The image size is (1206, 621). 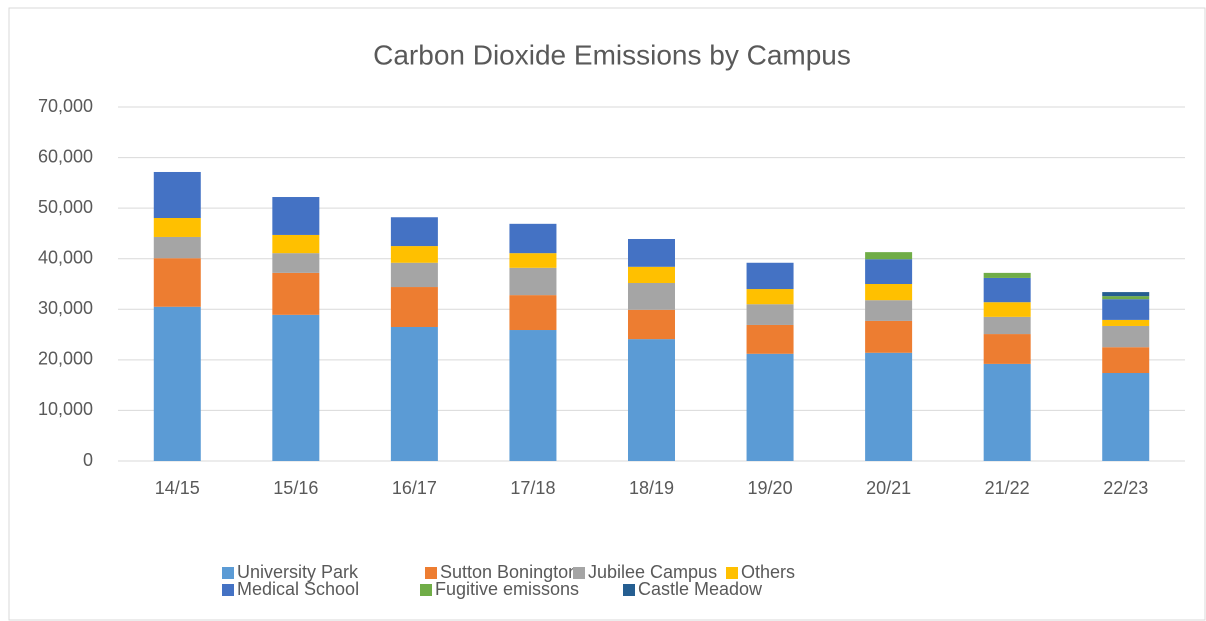 What do you see at coordinates (88, 460) in the screenshot?
I see `y-tick-label: 0` at bounding box center [88, 460].